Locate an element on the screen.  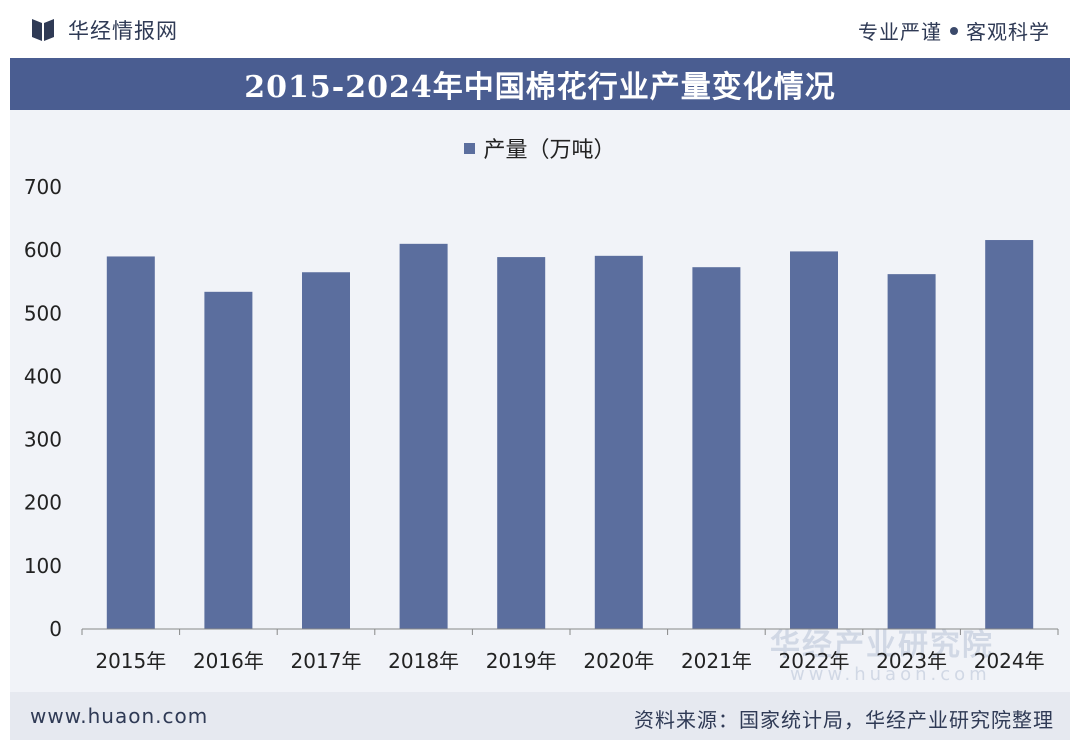
legend: 产量（万吨） is located at coordinates (540, 148).